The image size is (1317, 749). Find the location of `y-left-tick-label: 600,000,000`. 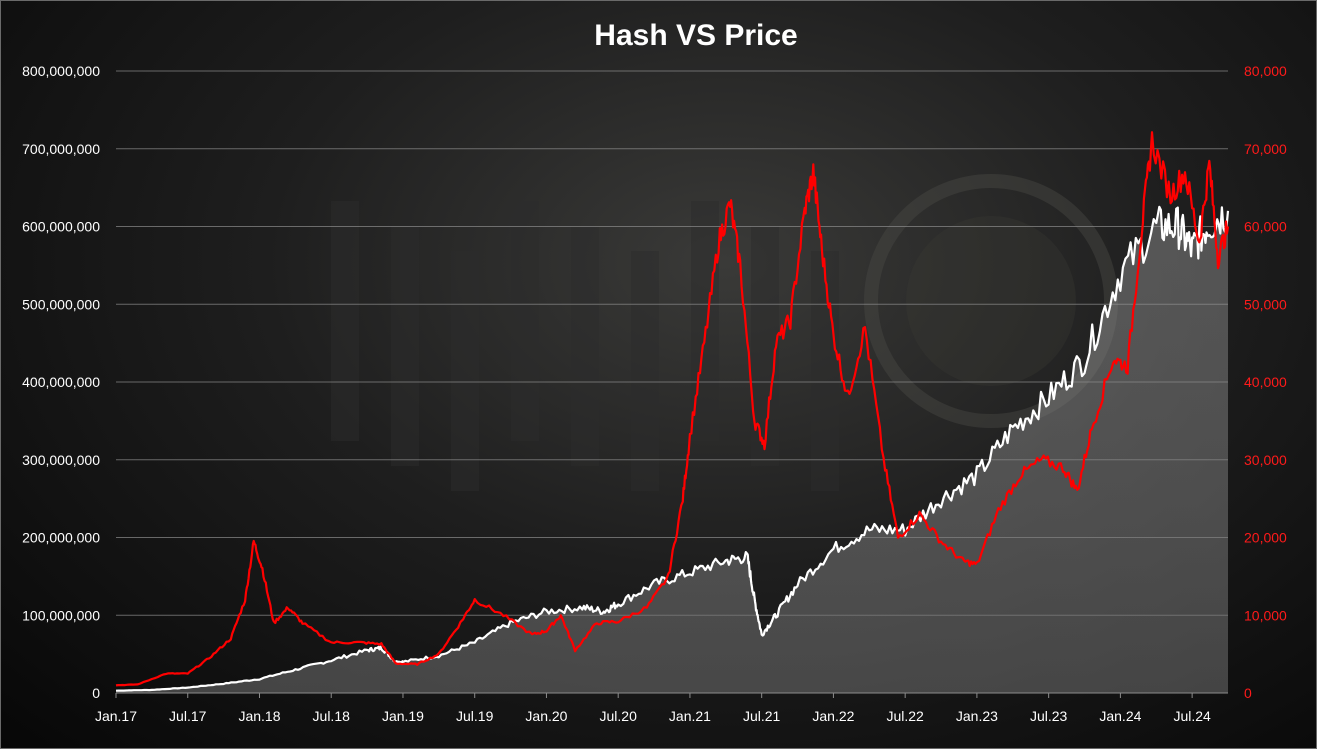

y-left-tick-label: 600,000,000 is located at coordinates (61, 227).